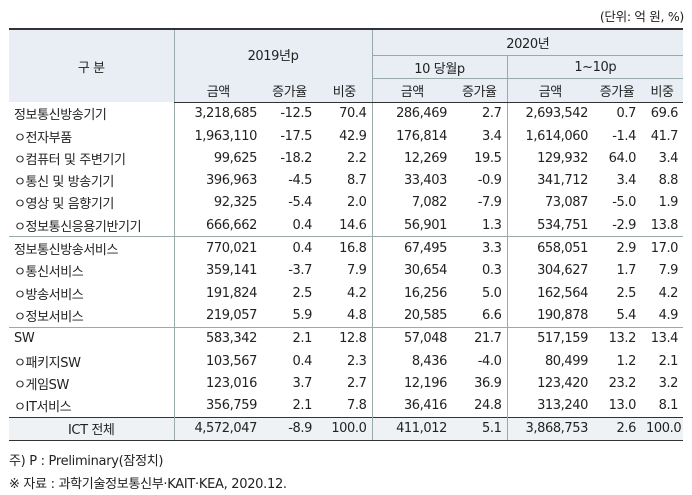 The width and height of the screenshot is (692, 495). What do you see at coordinates (480, 248) in the screenshot?
I see `cell-value: 3.3` at bounding box center [480, 248].